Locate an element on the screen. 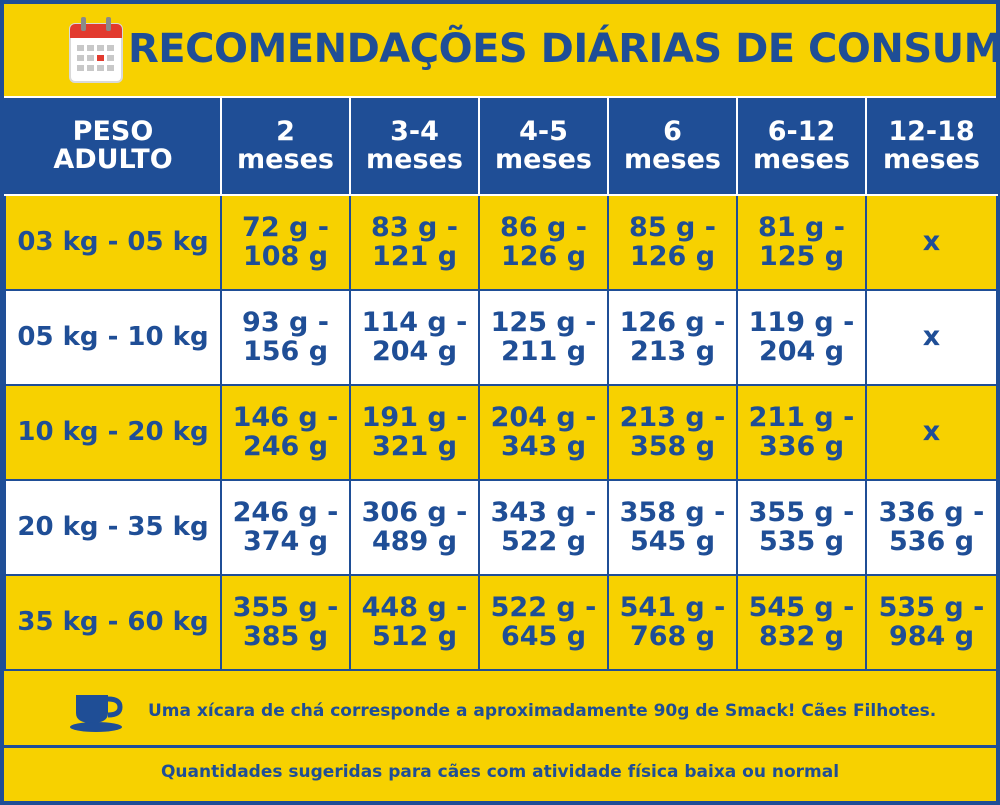 The image size is (1000, 805). teacup-icon is located at coordinates (96, 713).